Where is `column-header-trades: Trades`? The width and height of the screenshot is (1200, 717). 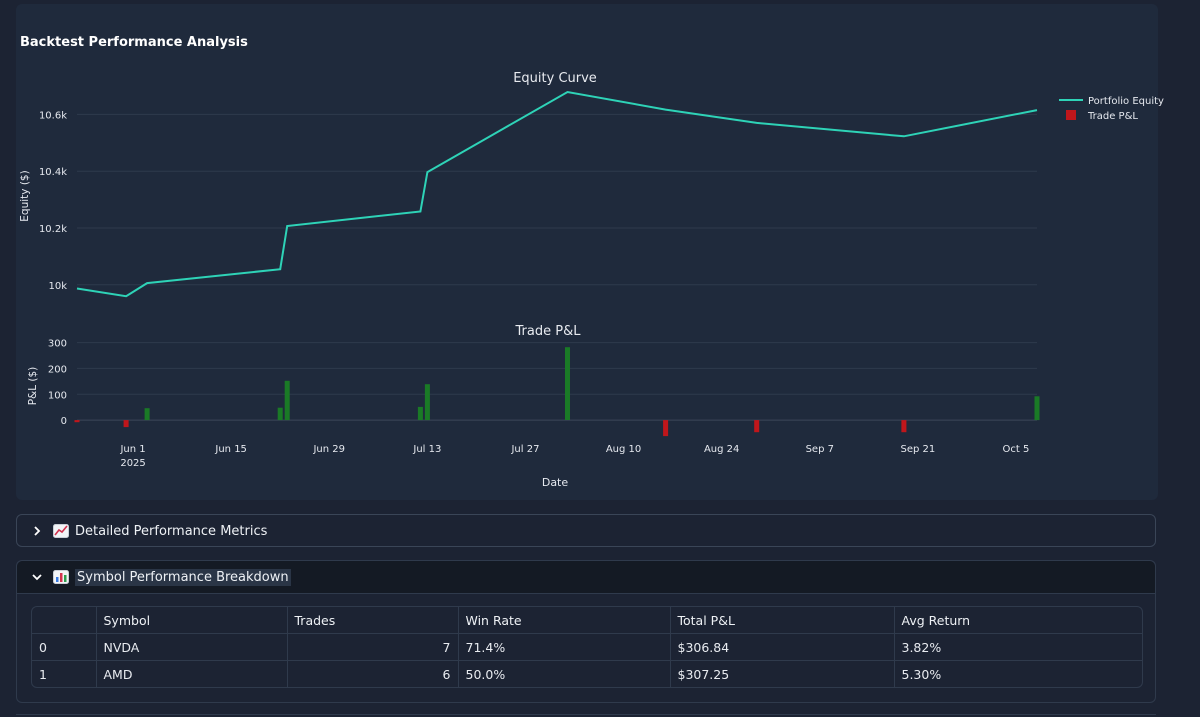
column-header-trades: Trades is located at coordinates (373, 620).